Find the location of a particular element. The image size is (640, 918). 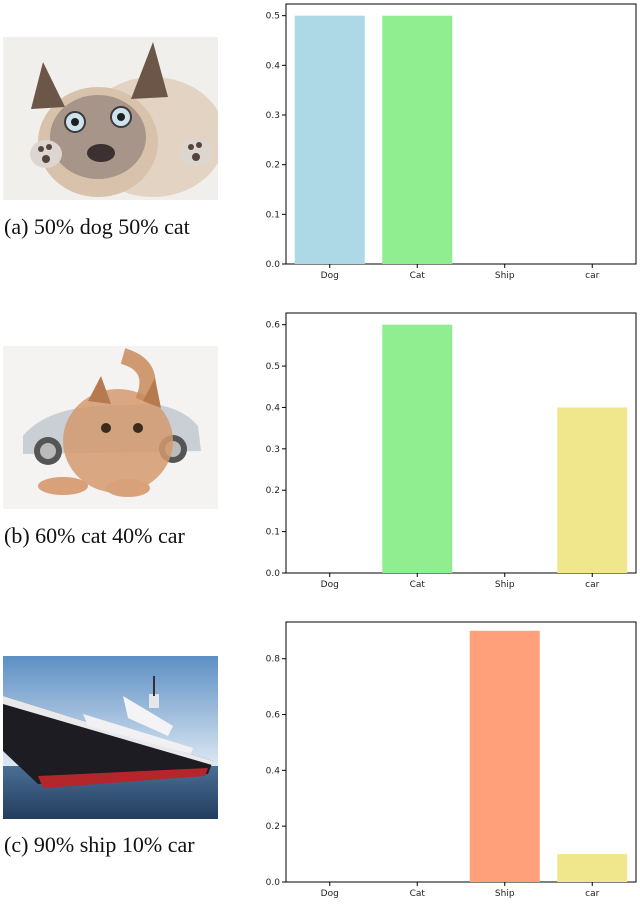

cat-car-blend-image is located at coordinates (110, 427).